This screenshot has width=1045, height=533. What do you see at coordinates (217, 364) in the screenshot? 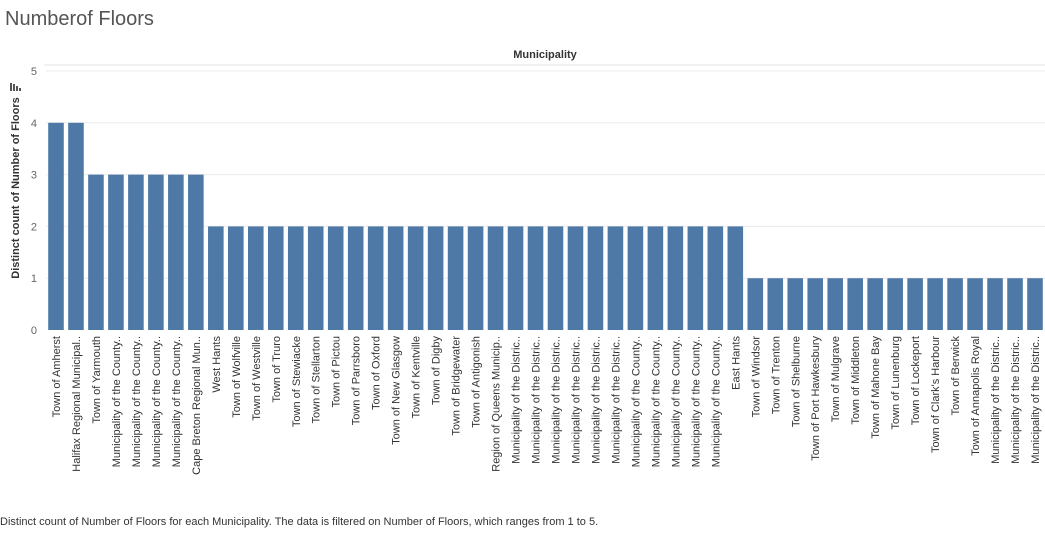
I see `x-tick-label: West Hants` at bounding box center [217, 364].